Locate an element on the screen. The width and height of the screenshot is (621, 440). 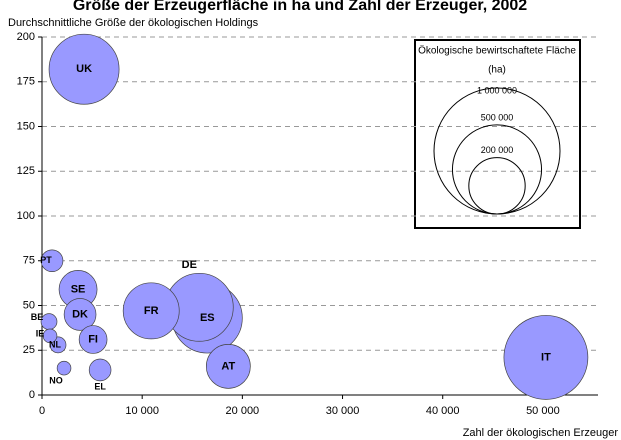
bubble-label: AT is located at coordinates (228, 366).